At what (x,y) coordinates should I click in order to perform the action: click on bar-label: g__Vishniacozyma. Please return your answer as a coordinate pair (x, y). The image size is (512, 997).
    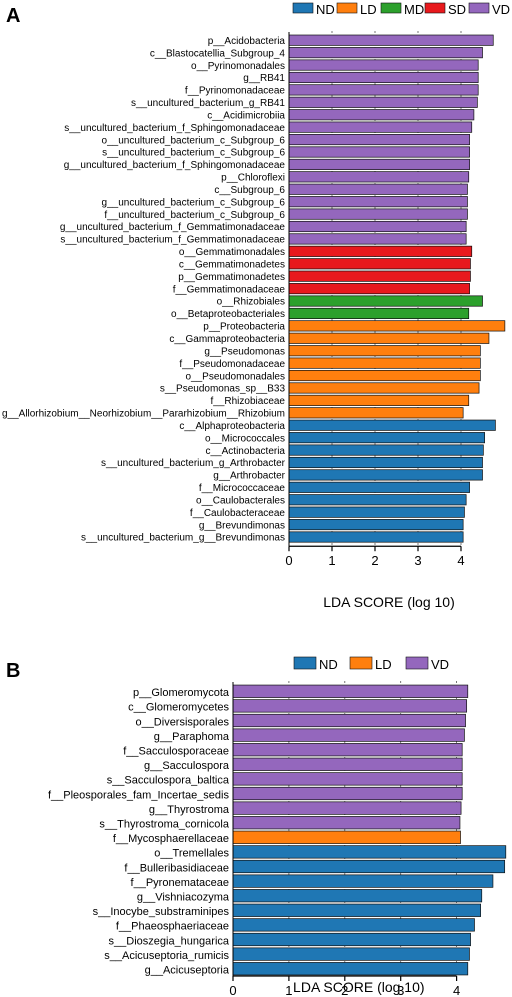
    Looking at the image, I should click on (183, 897).